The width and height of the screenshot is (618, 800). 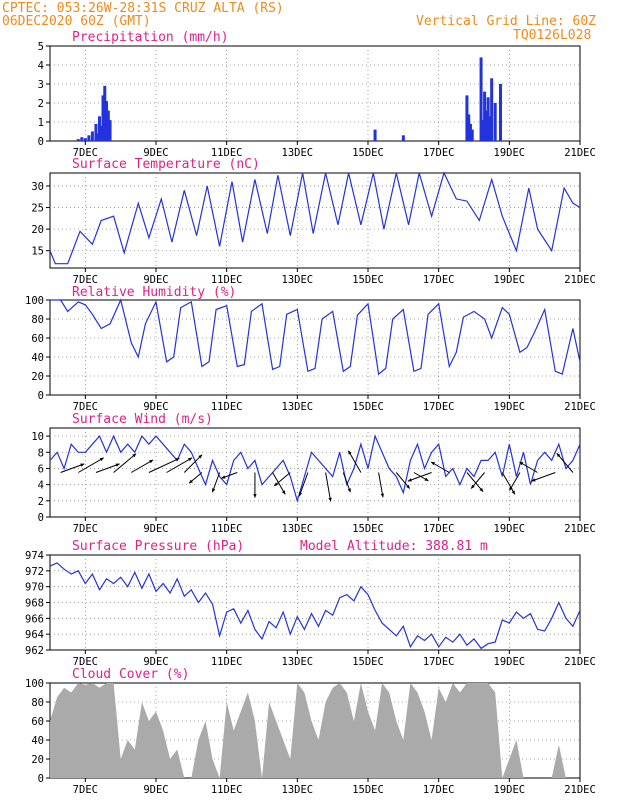 What do you see at coordinates (394, 546) in the screenshot?
I see `model-altitude-label: Model Altitude: 388.81 m` at bounding box center [394, 546].